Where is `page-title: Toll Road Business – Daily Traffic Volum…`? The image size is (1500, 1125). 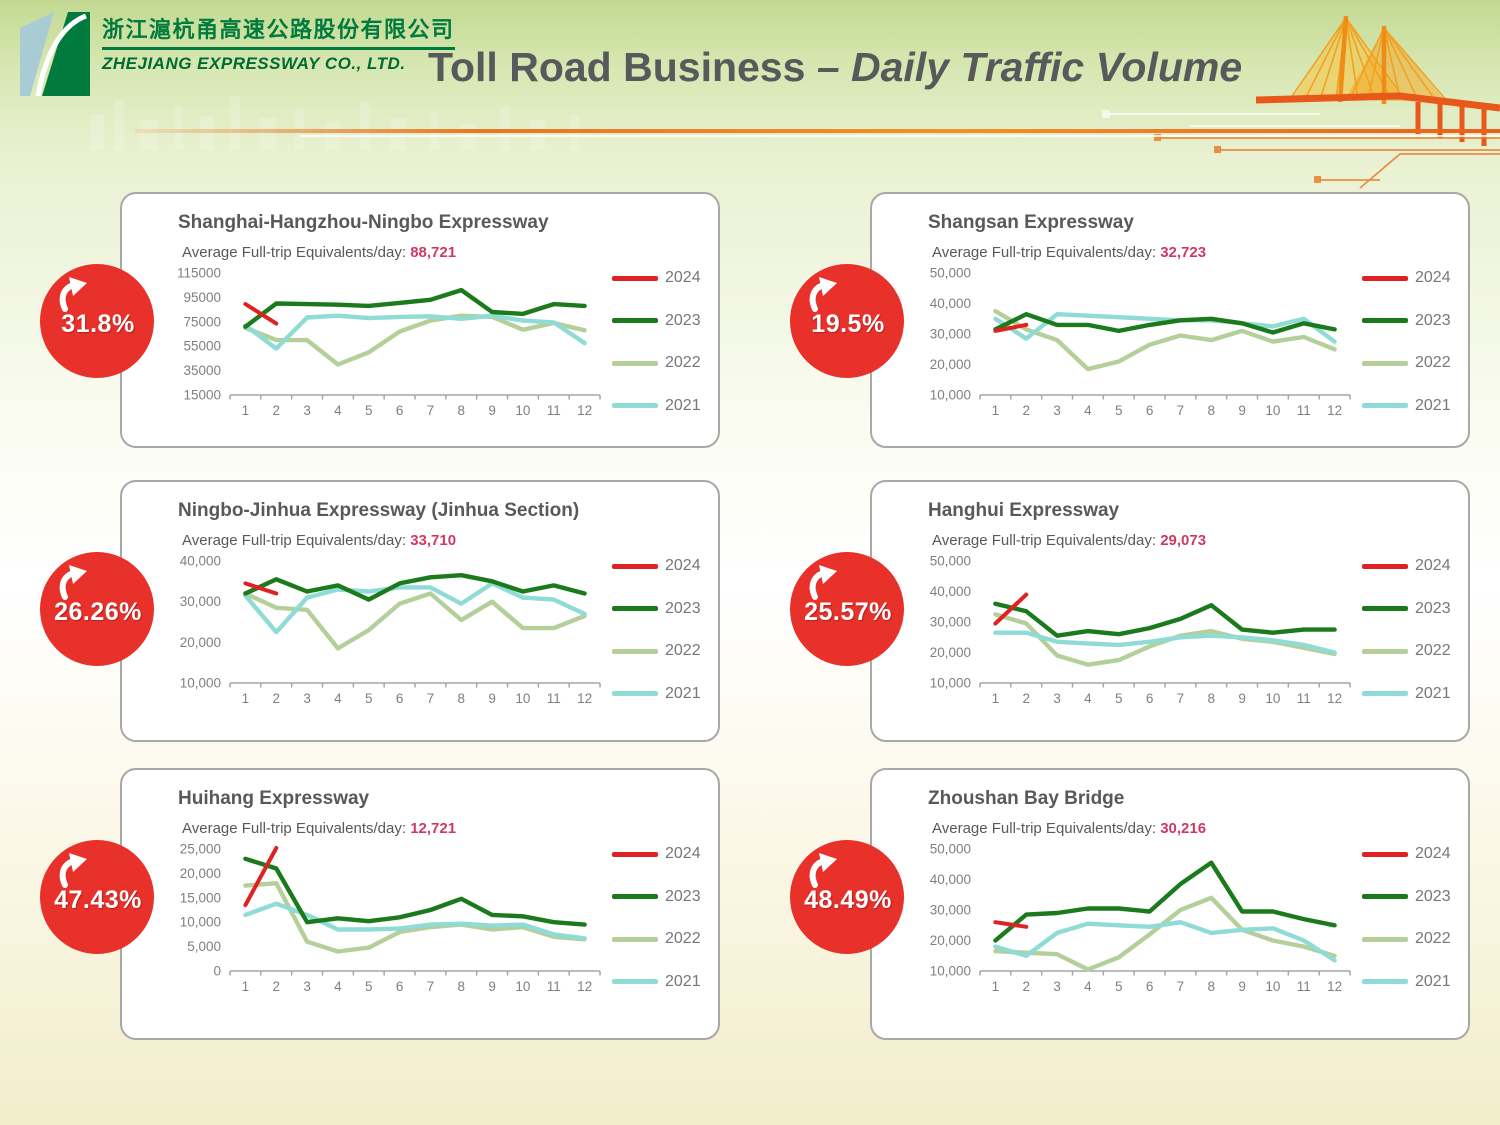 page-title: Toll Road Business – Daily Traffic Volum… is located at coordinates (835, 67).